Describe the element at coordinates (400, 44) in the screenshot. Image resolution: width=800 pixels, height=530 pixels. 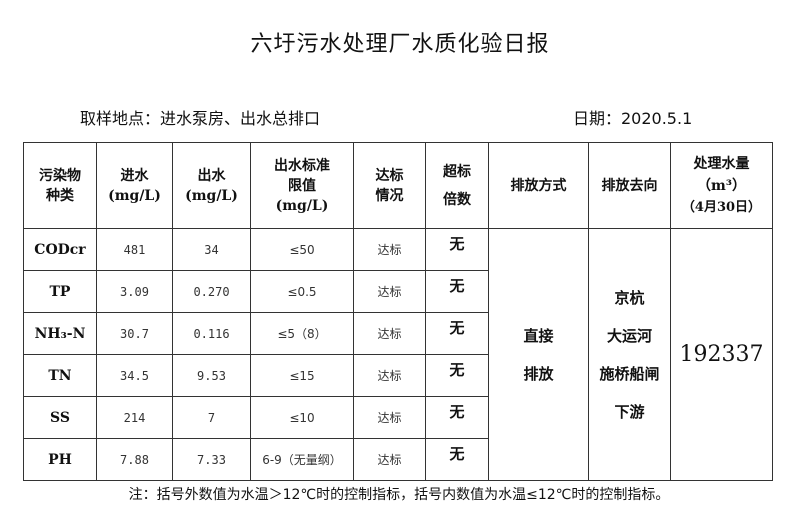
I see `report-title: 六圩污水处理厂水质化验日报` at that location.